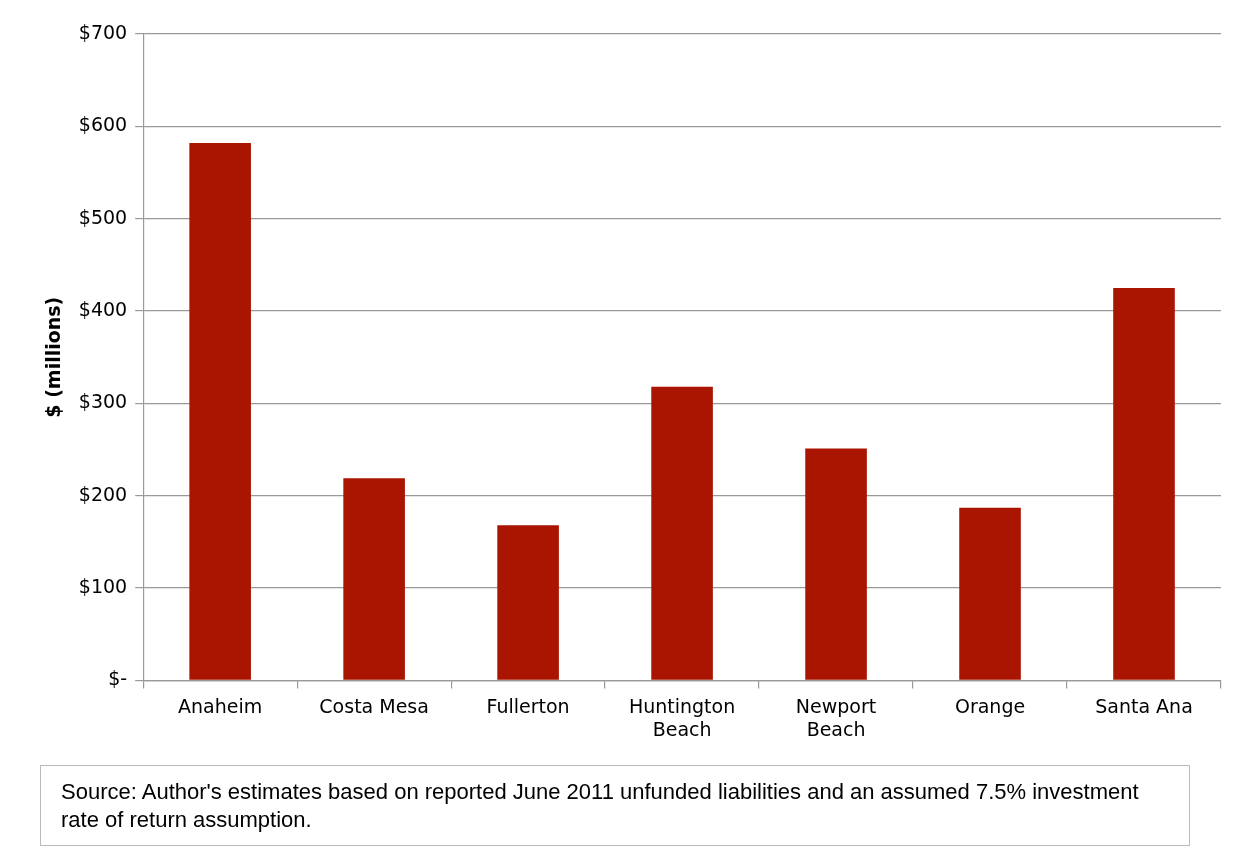 The height and width of the screenshot is (867, 1251). What do you see at coordinates (103, 401) in the screenshot?
I see `y-tick-label: $300` at bounding box center [103, 401].